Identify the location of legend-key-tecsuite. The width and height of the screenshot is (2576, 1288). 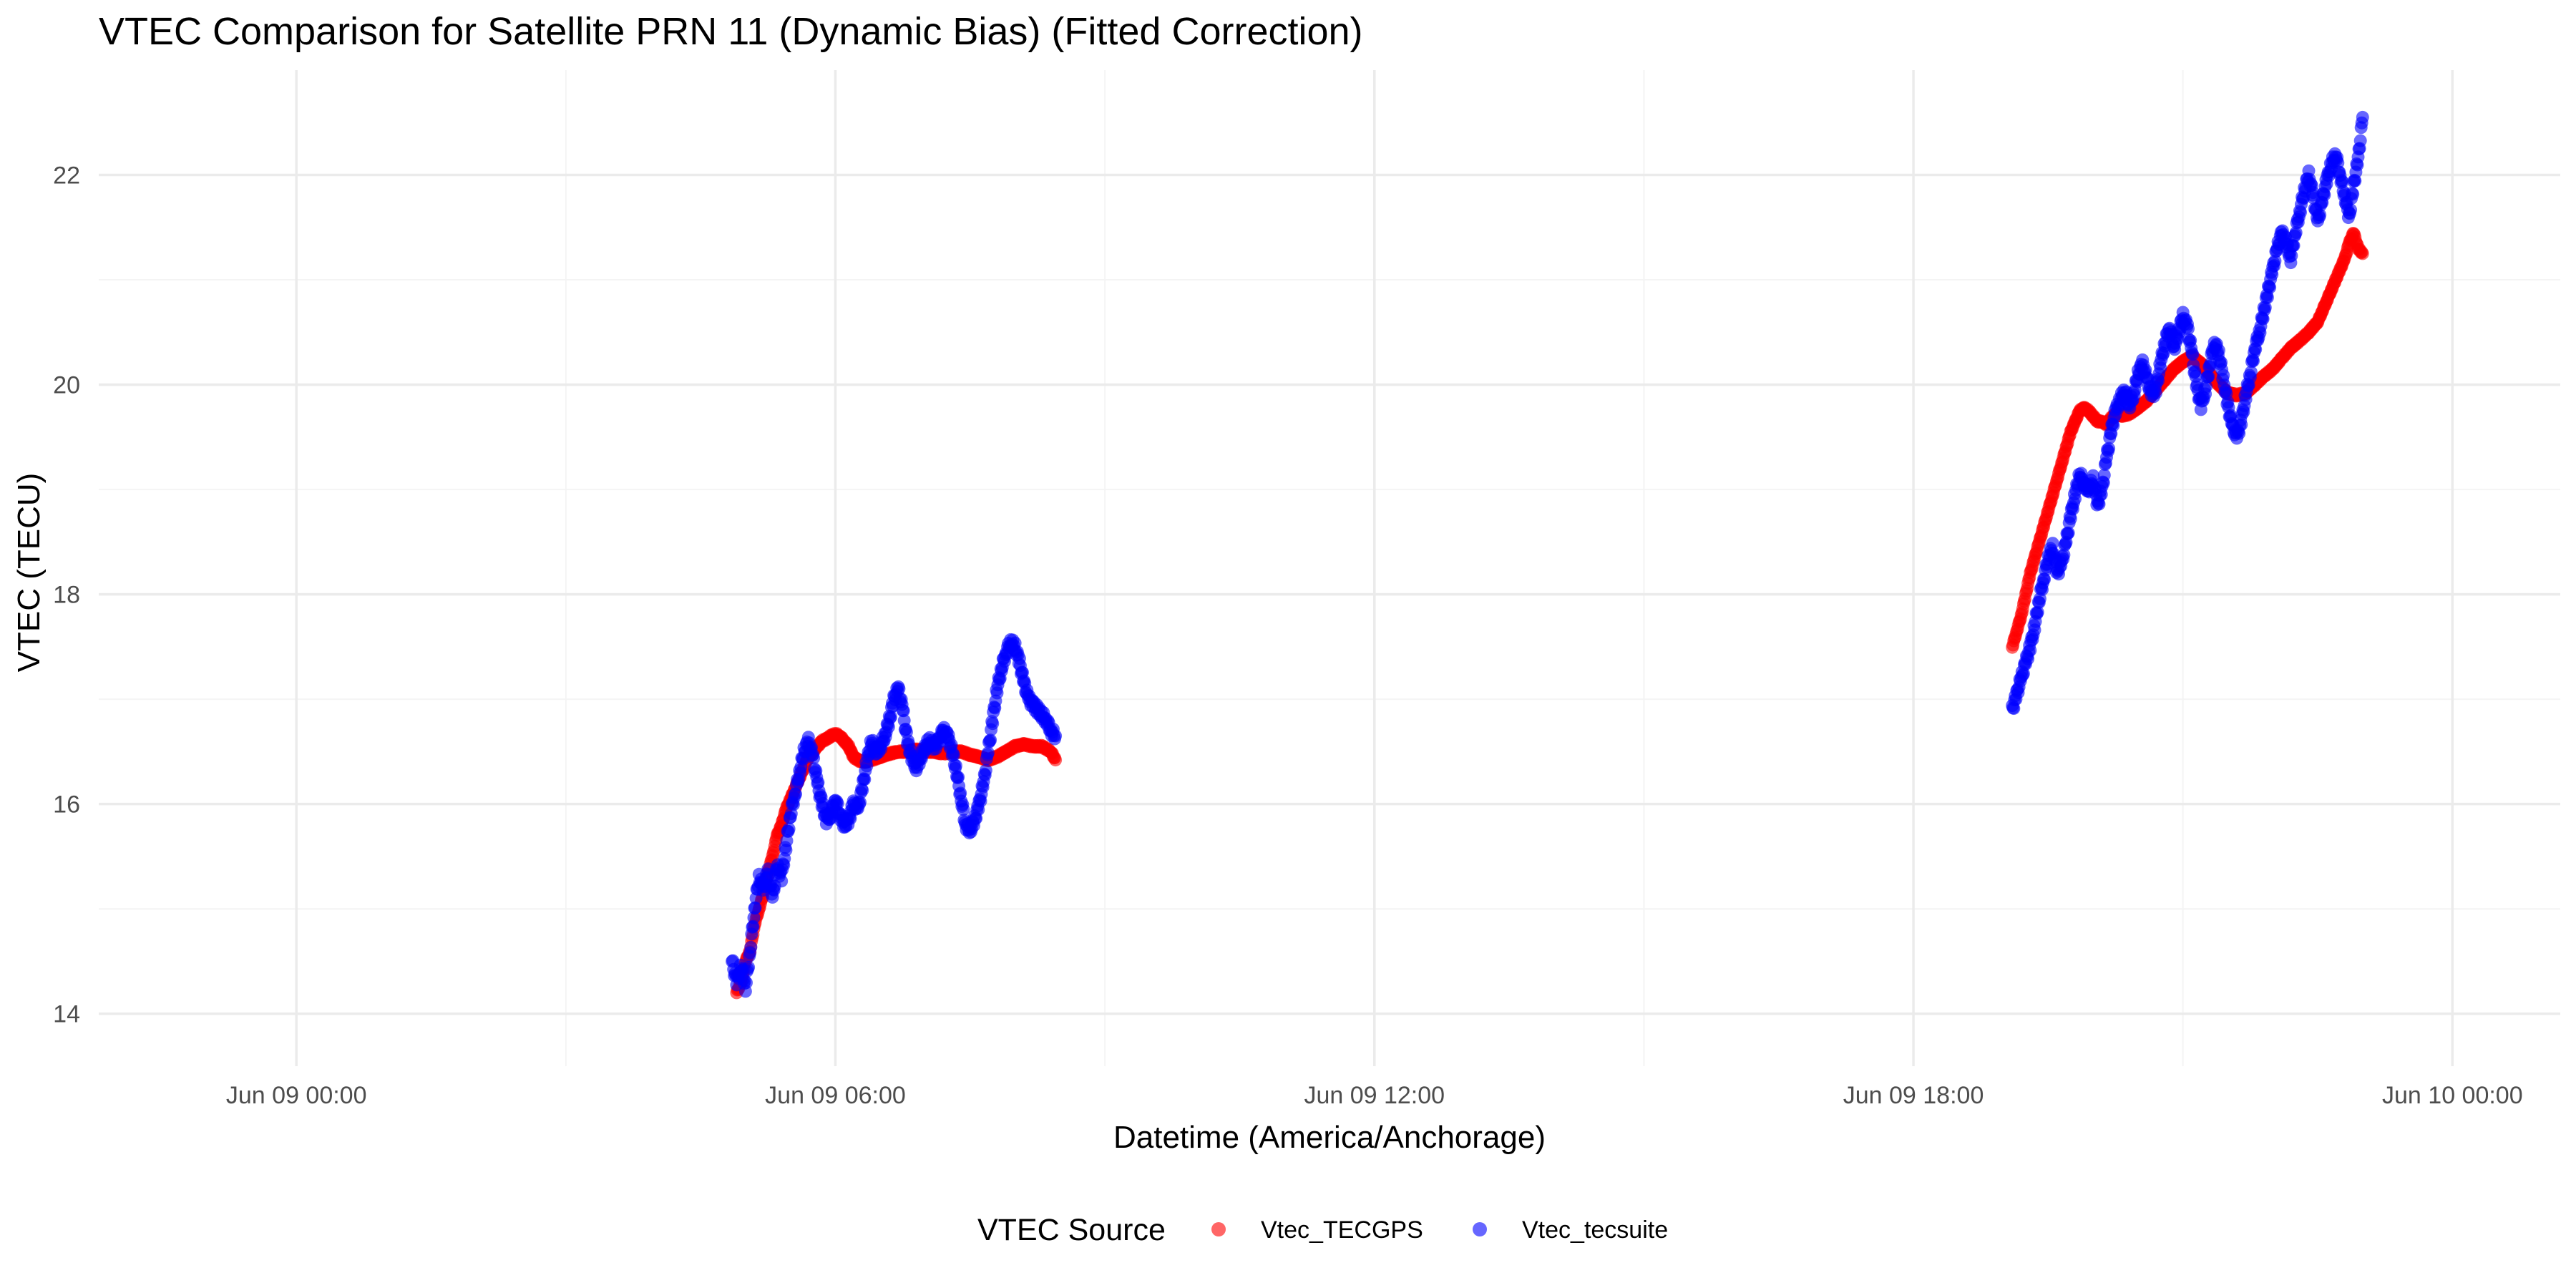
(1480, 1229).